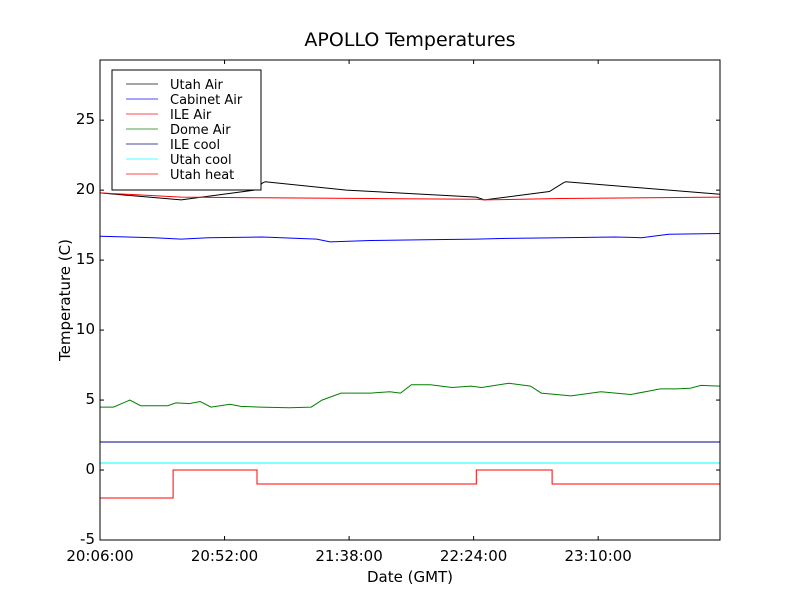  I want to click on legend-label: Utah Air, so click(196, 85).